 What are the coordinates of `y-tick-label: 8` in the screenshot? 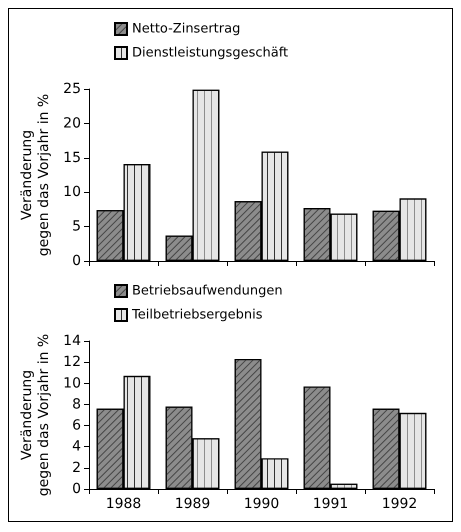 It's located at (76, 404).